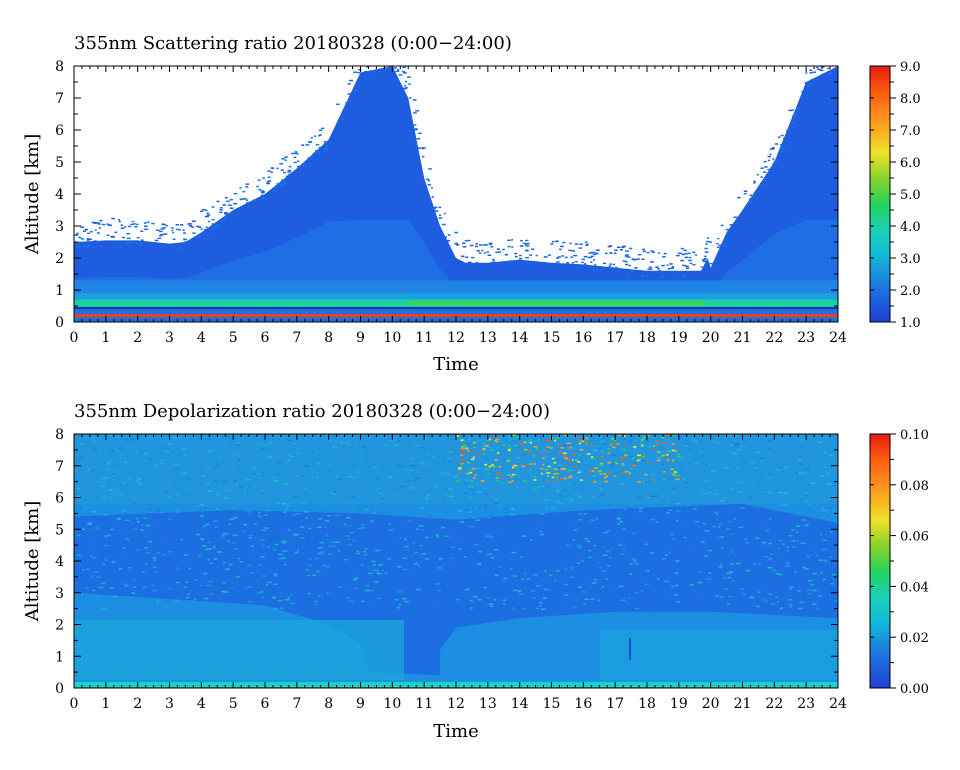 The image size is (960, 770). What do you see at coordinates (488, 338) in the screenshot?
I see `x-tick-label: 13` at bounding box center [488, 338].